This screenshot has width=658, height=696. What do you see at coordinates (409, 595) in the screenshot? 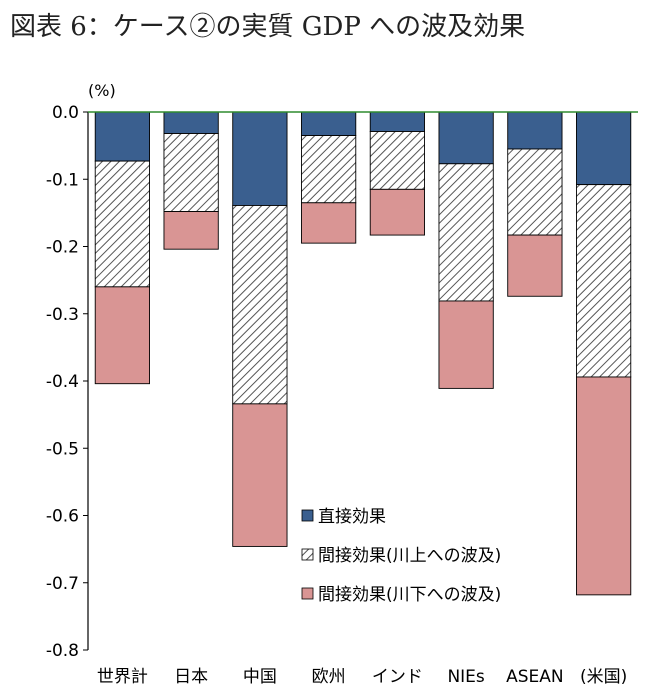
I see `legend-label: 間接効果(川下への波及)` at bounding box center [409, 595].